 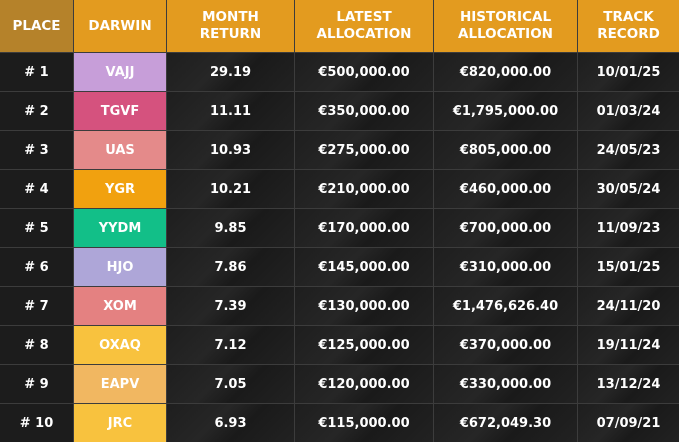 What do you see at coordinates (120, 111) in the screenshot?
I see `darwin-cell: TGVF` at bounding box center [120, 111].